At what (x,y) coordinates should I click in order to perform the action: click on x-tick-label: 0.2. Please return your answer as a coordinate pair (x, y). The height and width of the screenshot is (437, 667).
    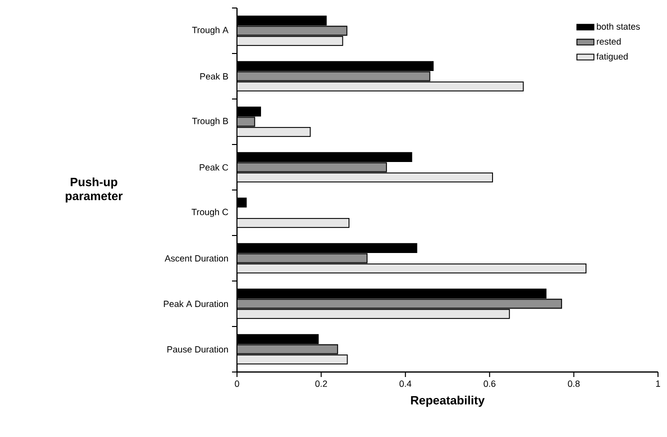
    Looking at the image, I should click on (321, 383).